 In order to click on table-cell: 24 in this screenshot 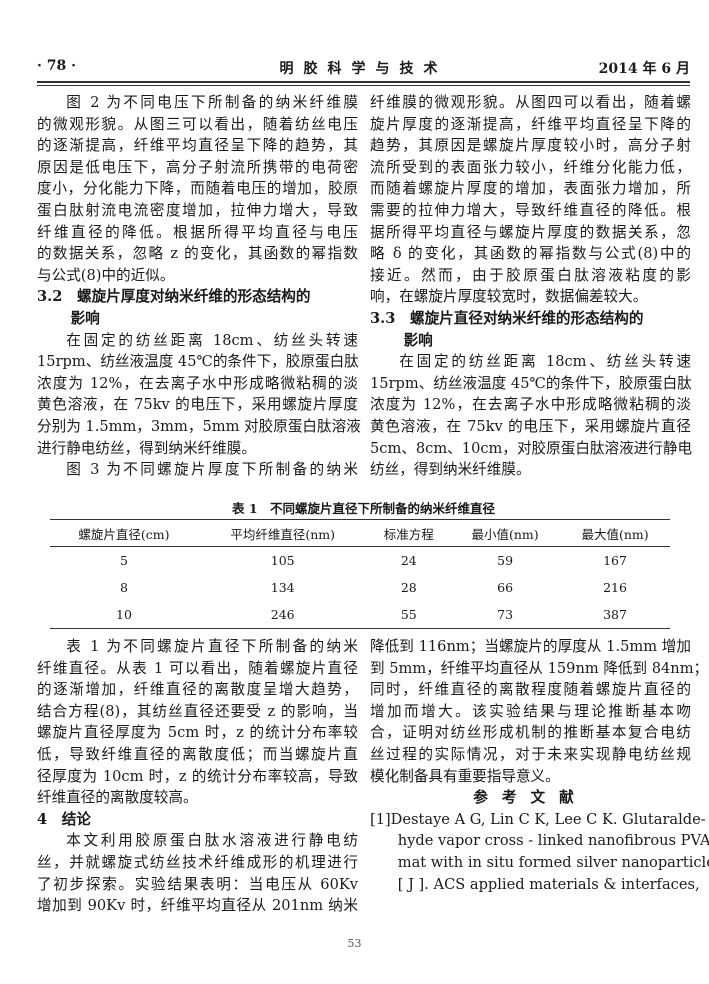, I will do `click(408, 560)`.